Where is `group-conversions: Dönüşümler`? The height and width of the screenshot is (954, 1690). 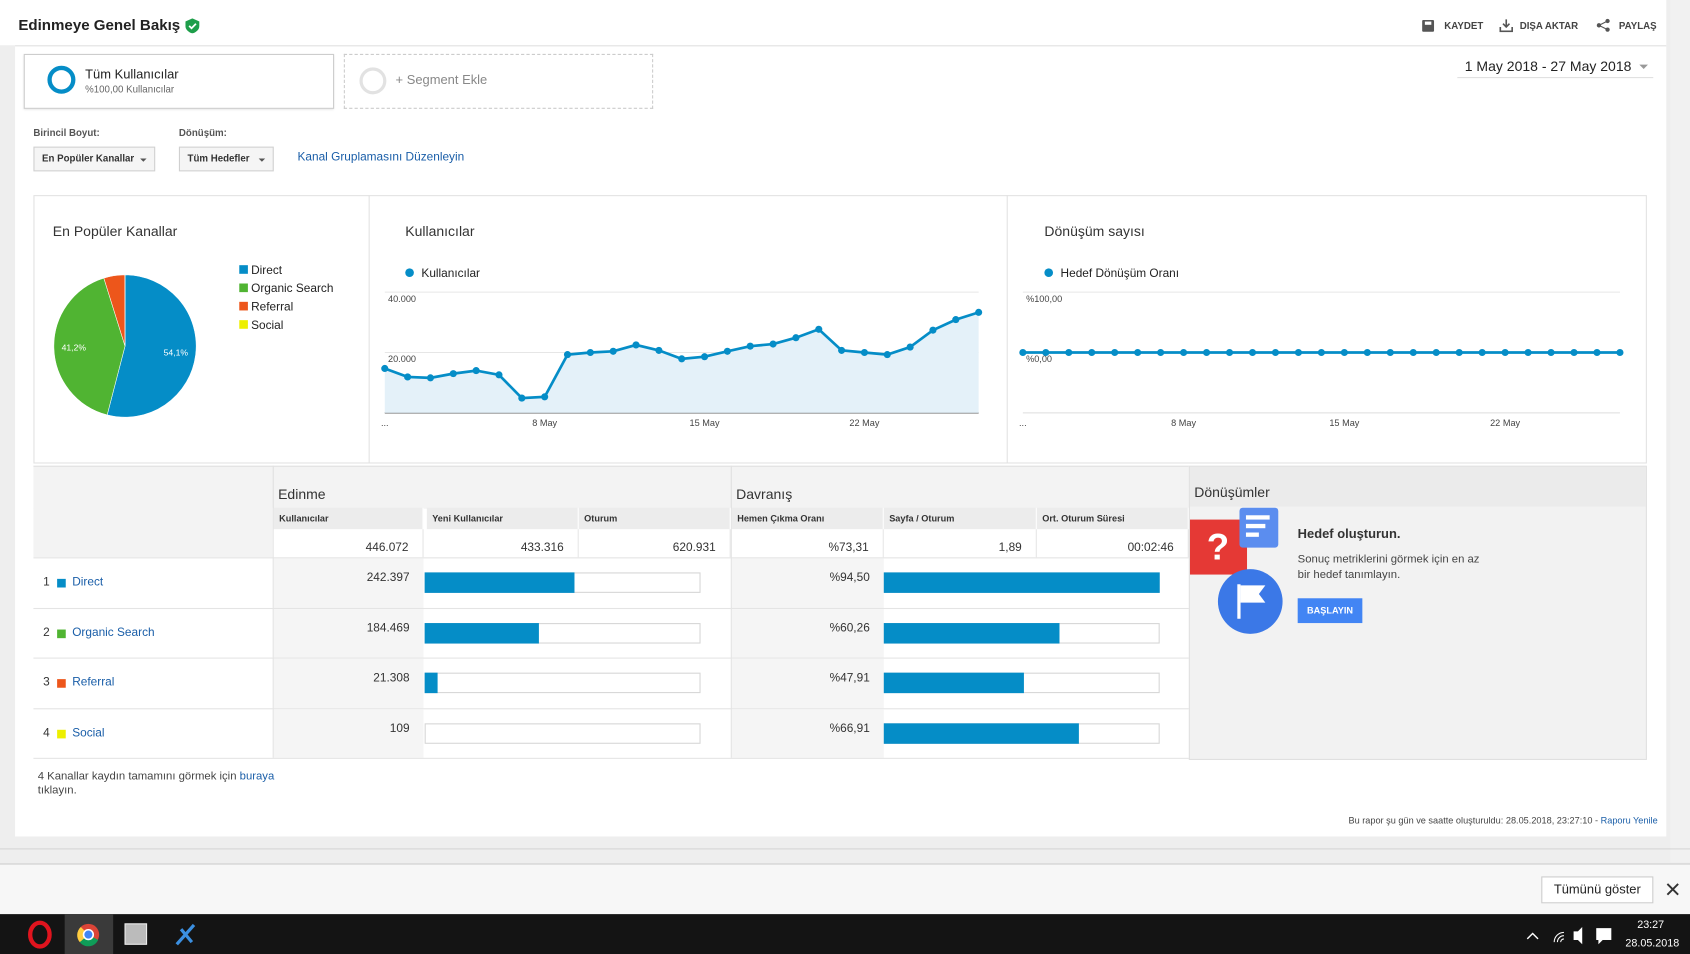
group-conversions: Dönüşümler is located at coordinates (1232, 492).